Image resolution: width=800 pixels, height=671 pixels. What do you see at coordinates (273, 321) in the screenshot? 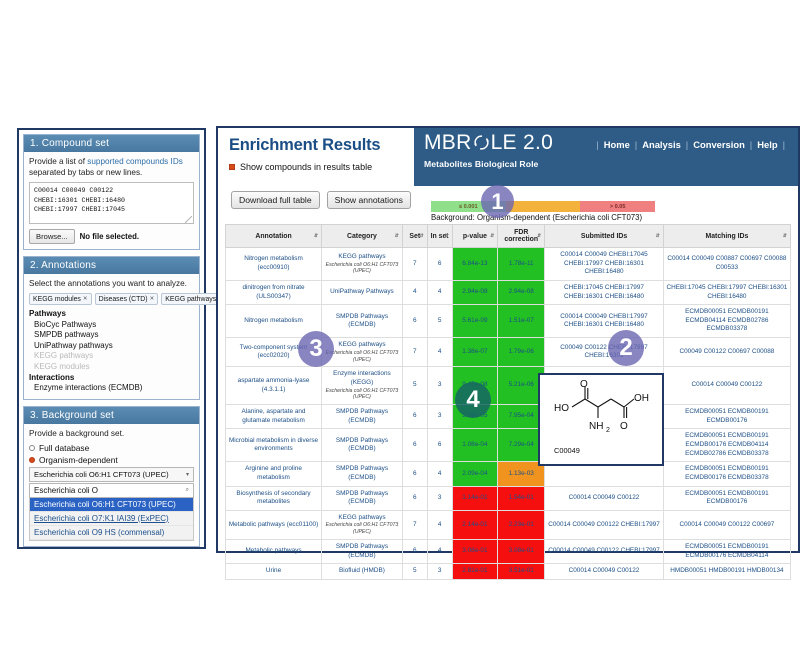
I see `cell-annotation: Nitrogen metabolism` at bounding box center [273, 321].